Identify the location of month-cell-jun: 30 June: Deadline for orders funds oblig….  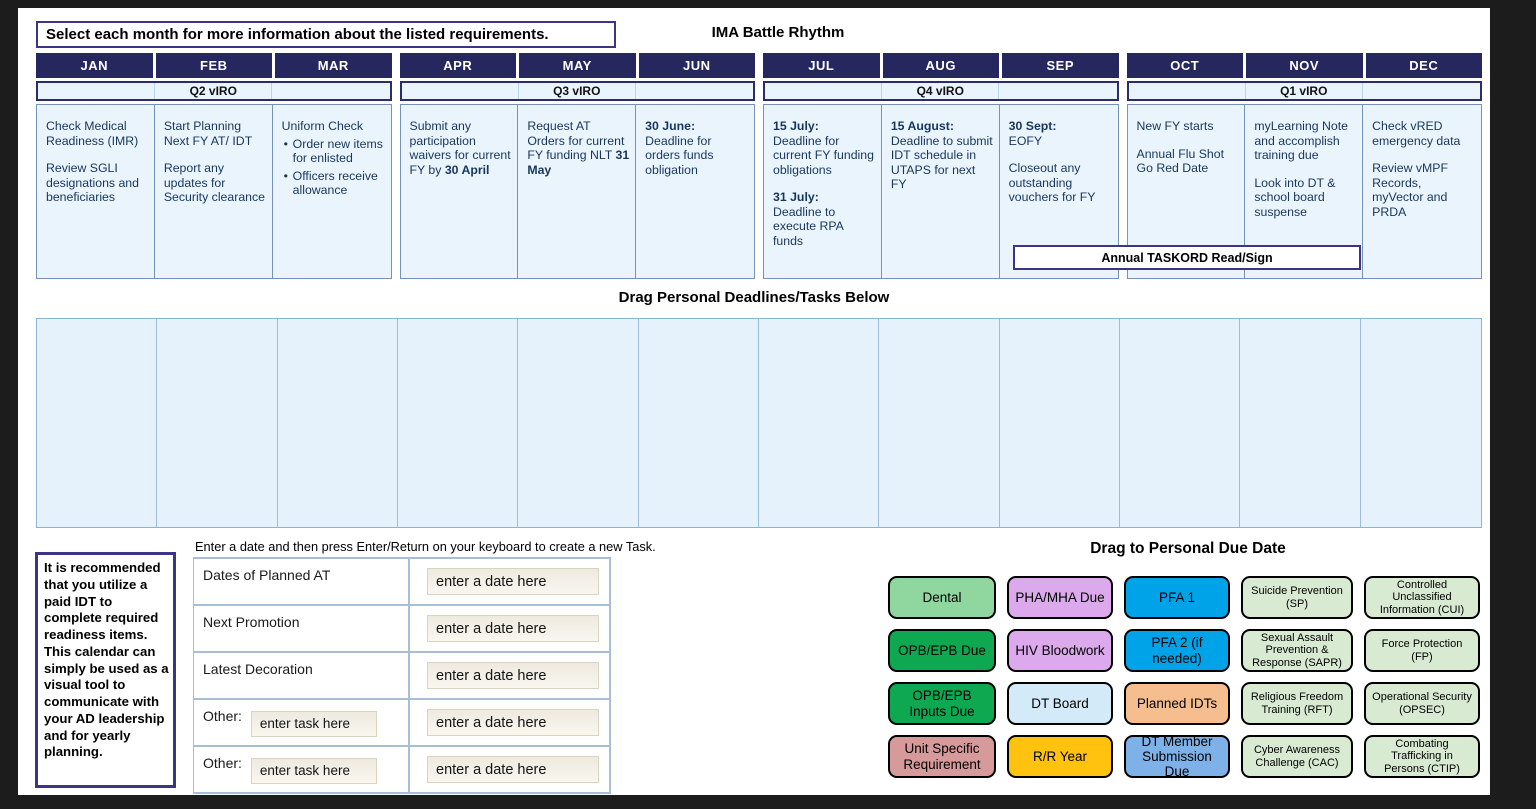
(695, 191).